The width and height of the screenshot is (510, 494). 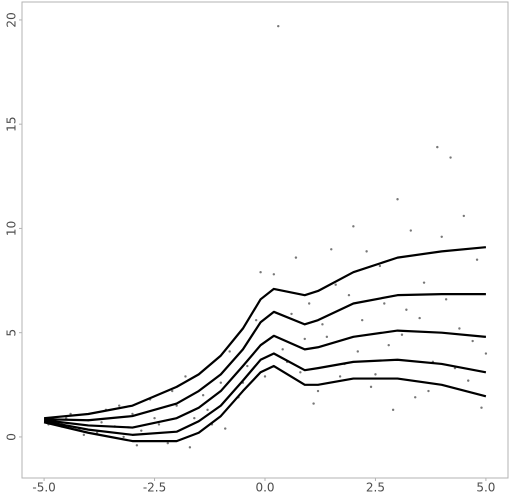 What do you see at coordinates (11, 19) in the screenshot?
I see `y-tick-label: 20` at bounding box center [11, 19].